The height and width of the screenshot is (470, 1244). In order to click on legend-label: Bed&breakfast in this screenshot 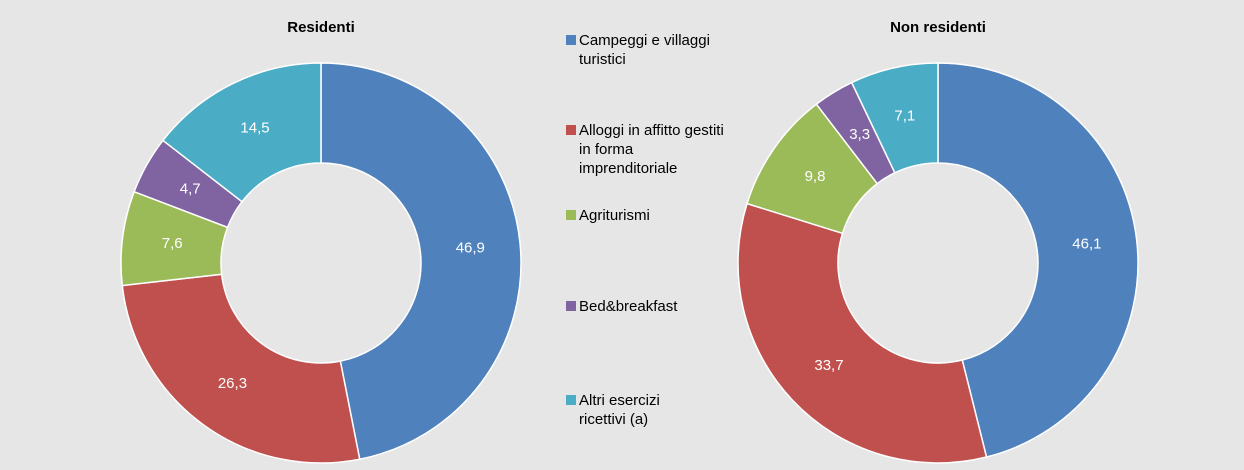, I will do `click(628, 306)`.